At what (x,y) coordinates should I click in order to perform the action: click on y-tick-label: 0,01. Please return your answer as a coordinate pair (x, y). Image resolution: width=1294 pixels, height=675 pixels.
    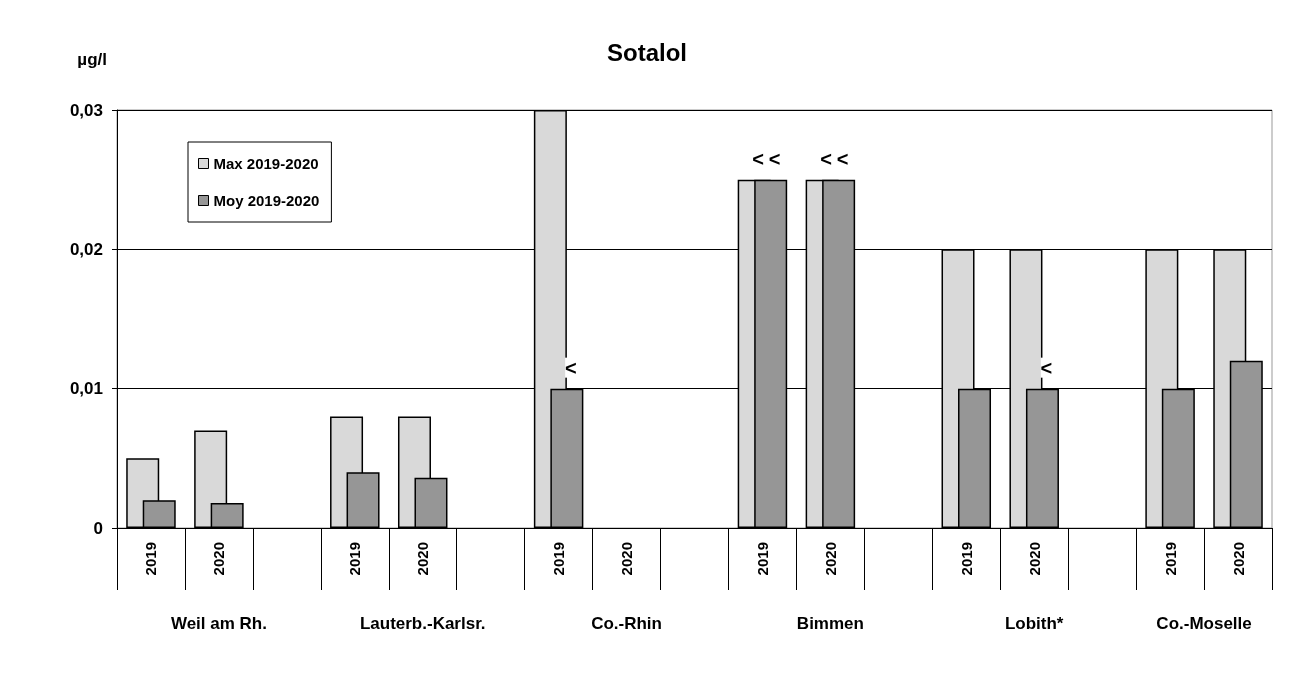
    Looking at the image, I should click on (86, 389).